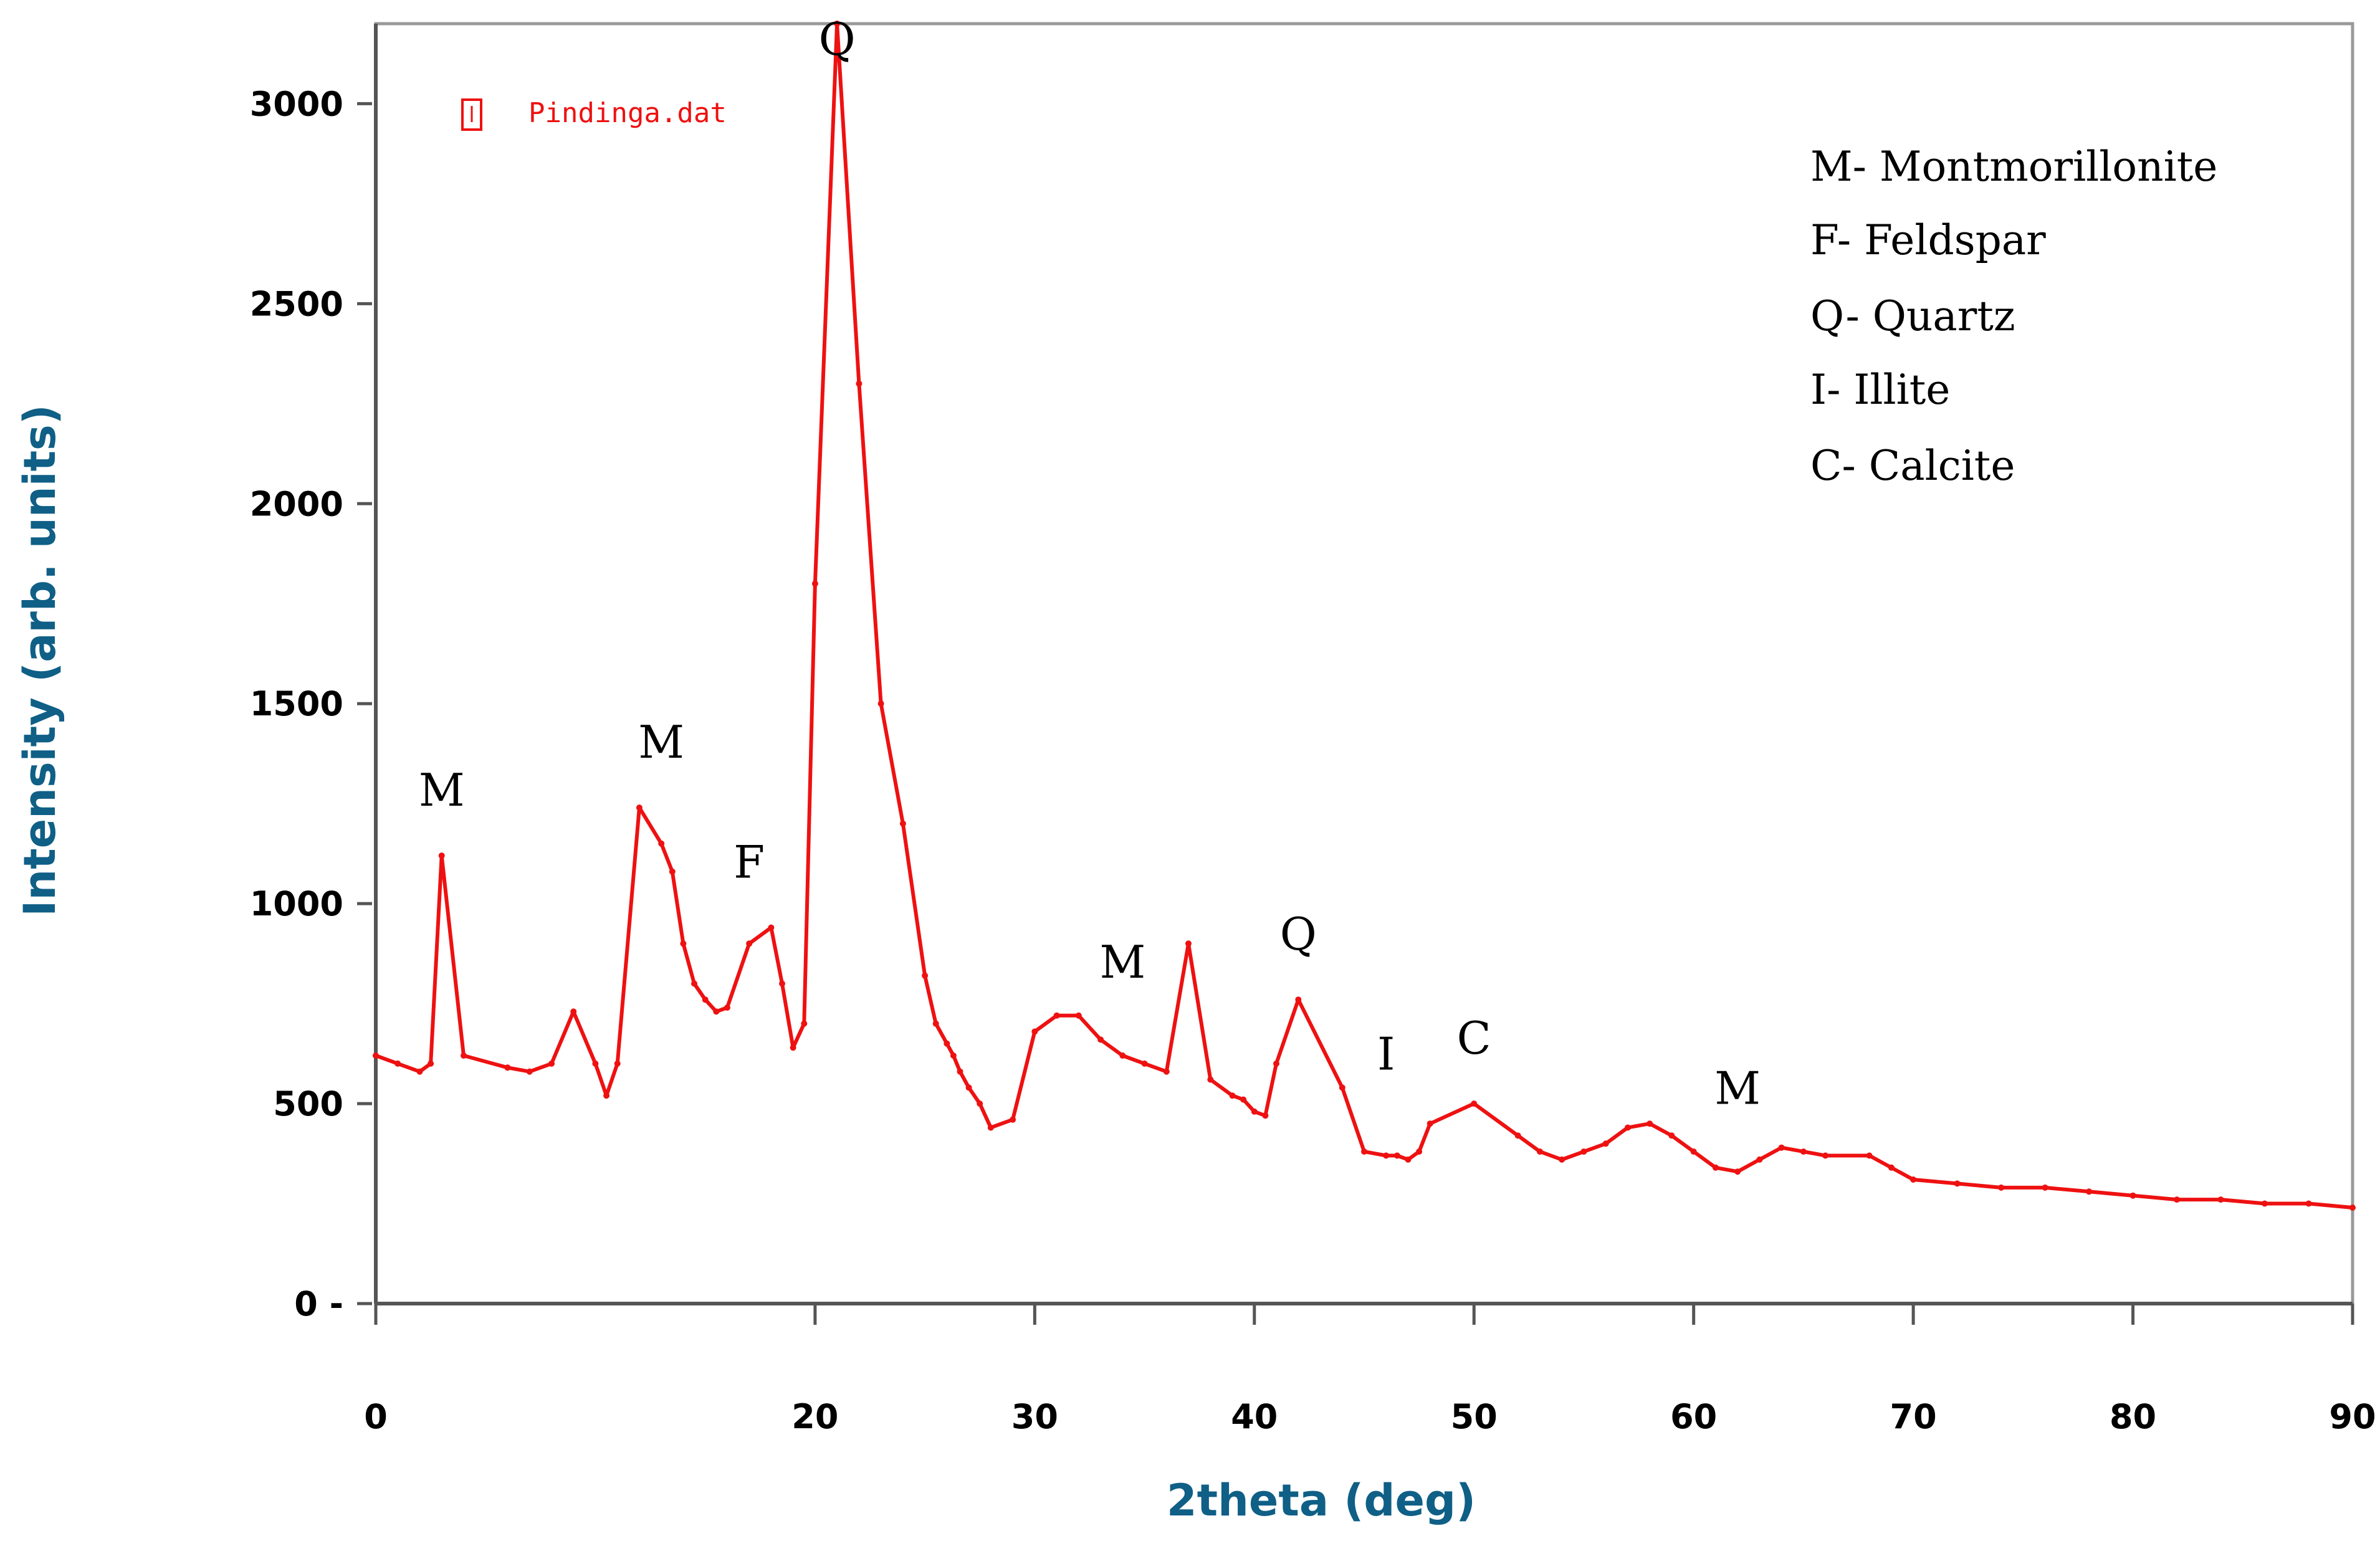  What do you see at coordinates (376, 1416) in the screenshot?
I see `x-tick-label: 0` at bounding box center [376, 1416].